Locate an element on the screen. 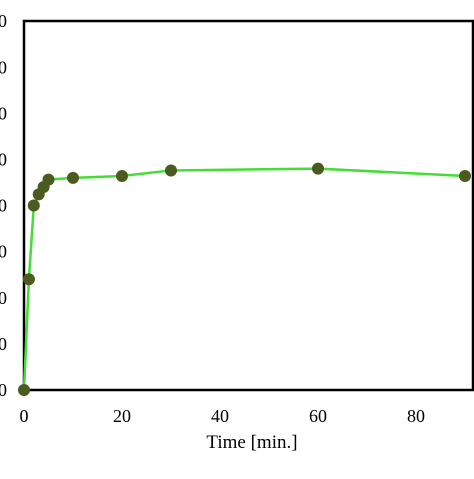 This screenshot has height=479, width=474. x-tick-label: 0 is located at coordinates (24, 416).